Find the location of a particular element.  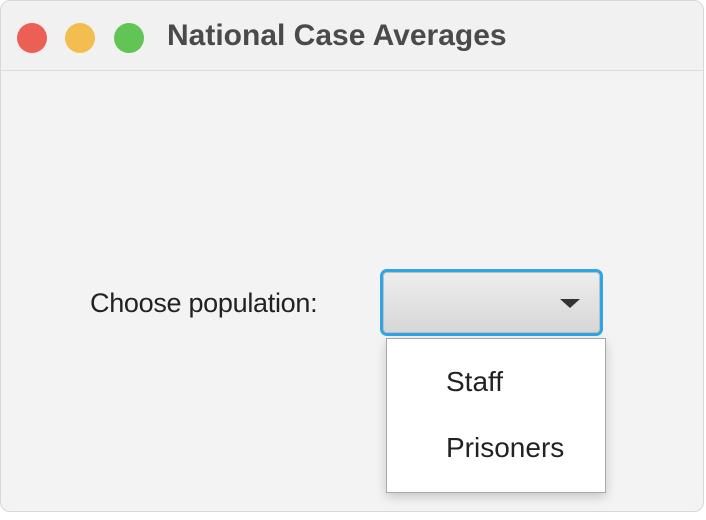

title-bar: National Case Averages is located at coordinates (352, 36).